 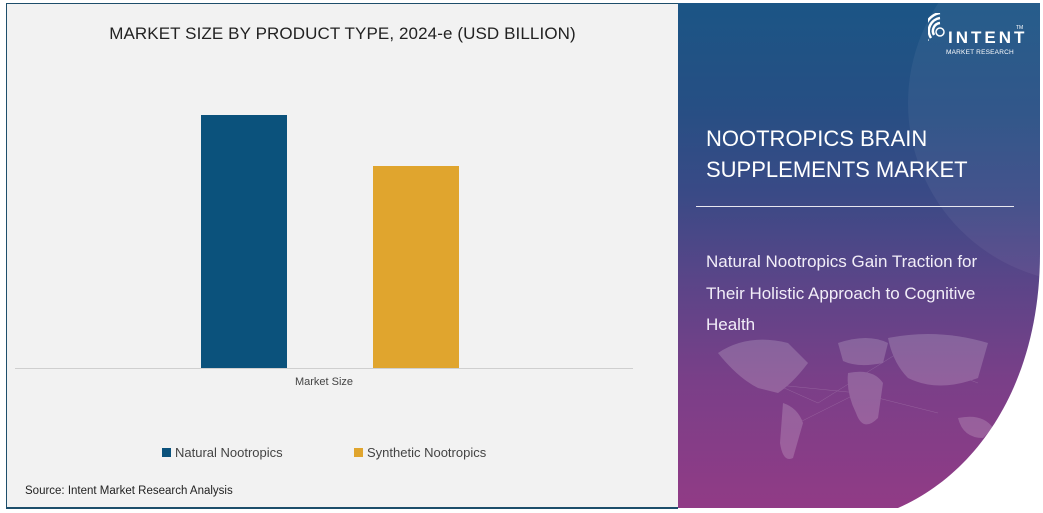 I want to click on legend-item-synthetic: Synthetic Nootropics, so click(x=420, y=452).